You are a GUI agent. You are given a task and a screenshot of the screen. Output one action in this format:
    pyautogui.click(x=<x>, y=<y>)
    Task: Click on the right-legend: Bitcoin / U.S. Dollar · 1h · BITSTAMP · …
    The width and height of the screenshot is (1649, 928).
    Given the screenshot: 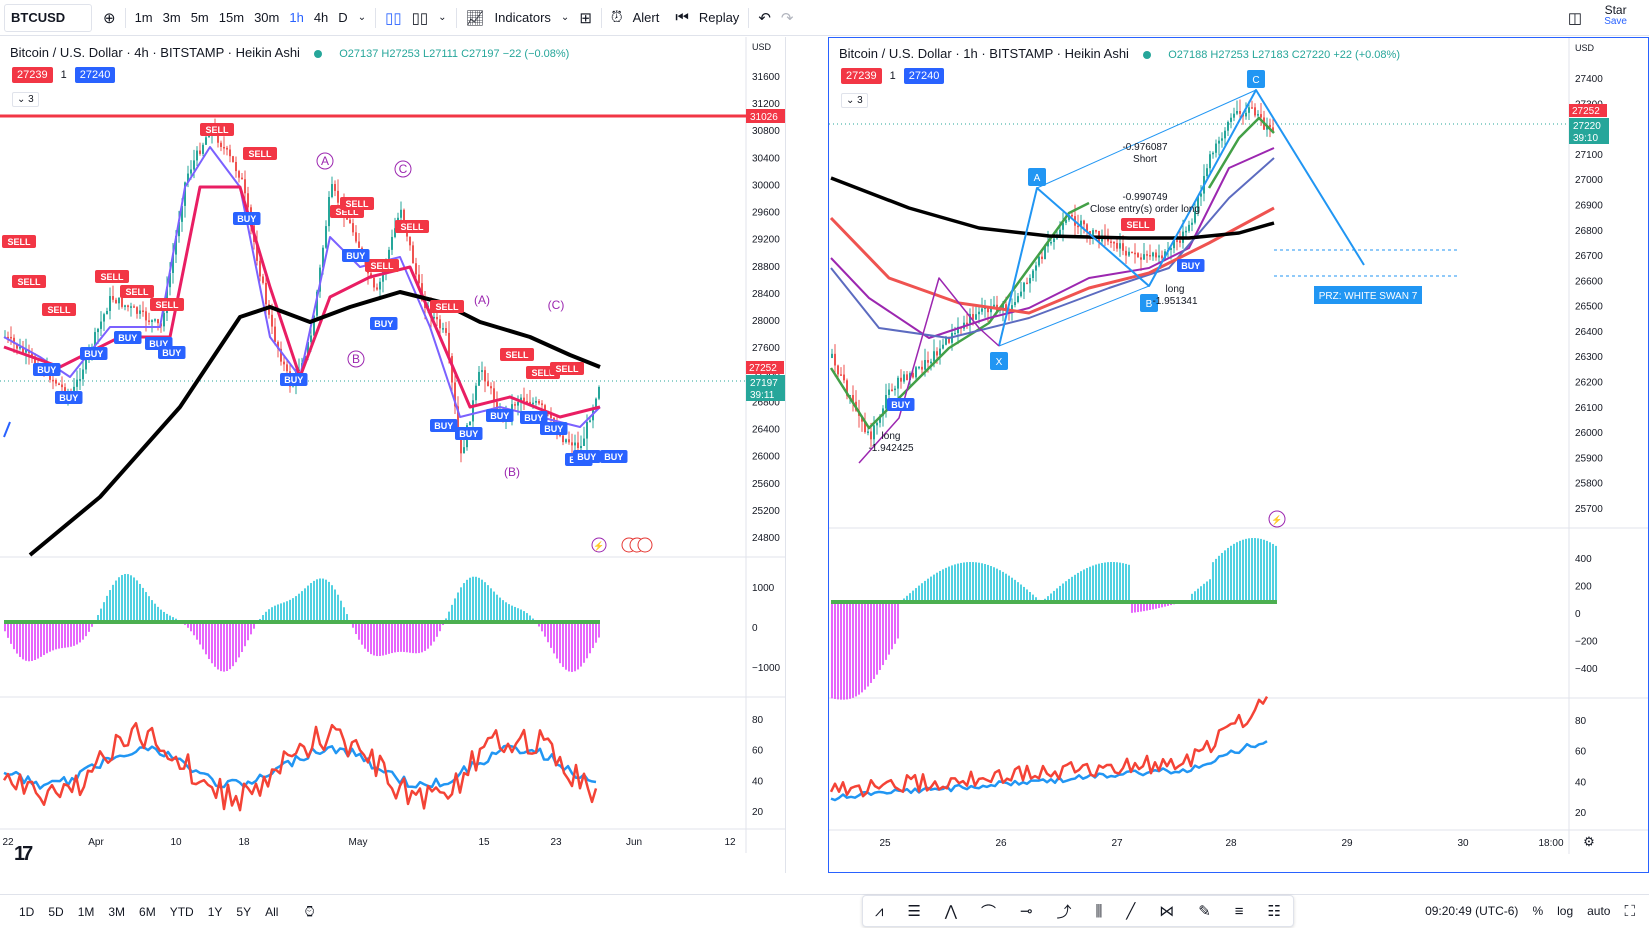 What is the action you would take?
    pyautogui.click(x=1119, y=53)
    